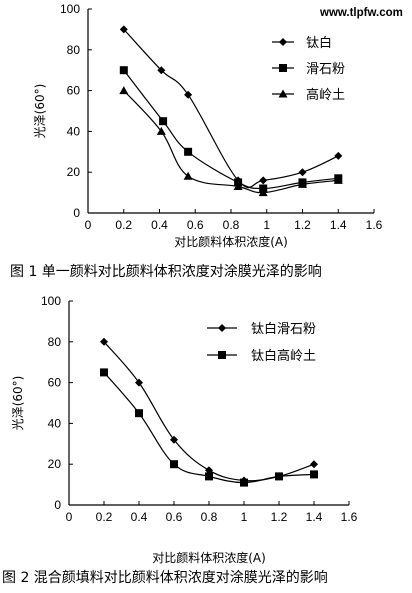  Describe the element at coordinates (166, 272) in the screenshot. I see `figure-caption: 图 1 单一颜料对比颜料体积浓度对涂膜光泽的影响` at that location.